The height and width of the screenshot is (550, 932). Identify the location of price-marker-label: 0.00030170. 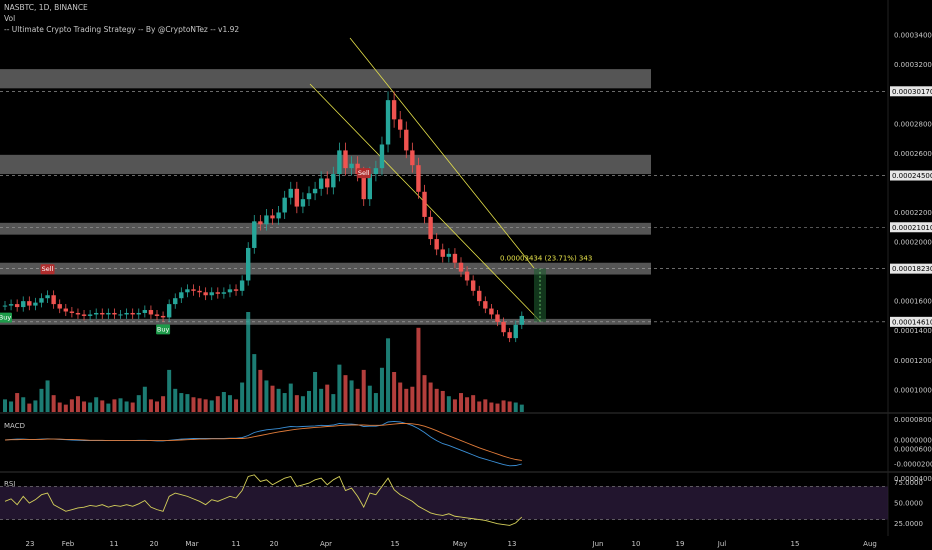
(912, 92).